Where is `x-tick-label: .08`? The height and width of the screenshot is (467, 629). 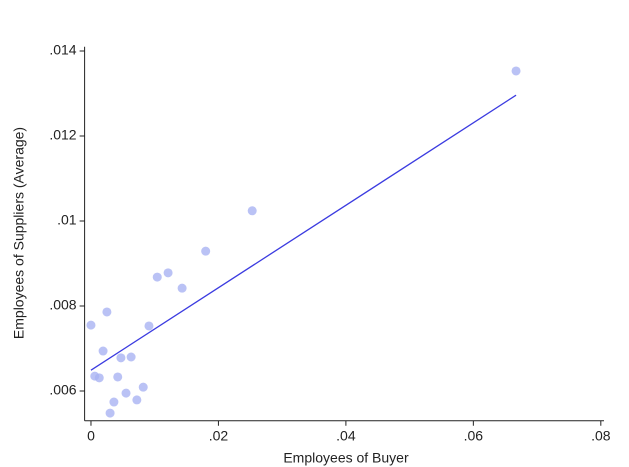 x-tick-label: .08 is located at coordinates (601, 435).